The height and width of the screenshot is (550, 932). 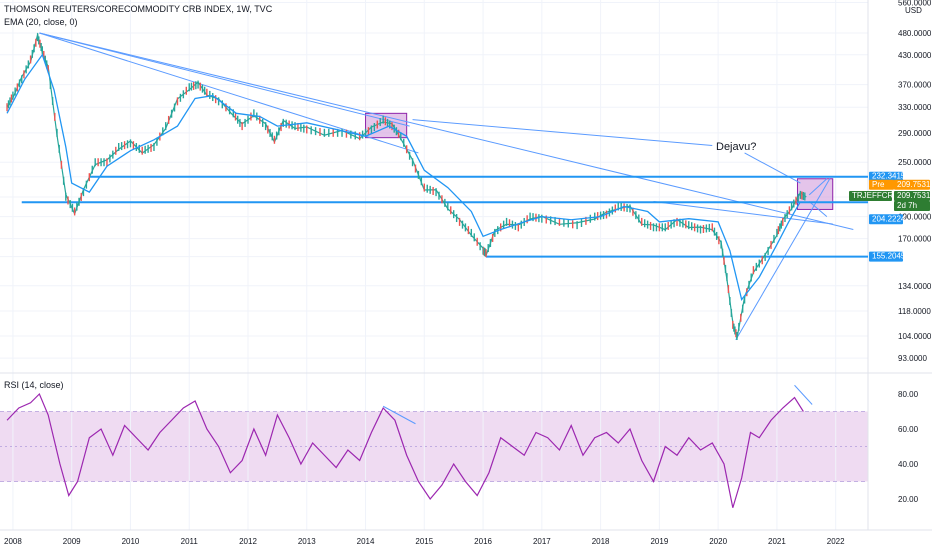 What do you see at coordinates (772, 168) in the screenshot?
I see `arrow-dejavu-to-box` at bounding box center [772, 168].